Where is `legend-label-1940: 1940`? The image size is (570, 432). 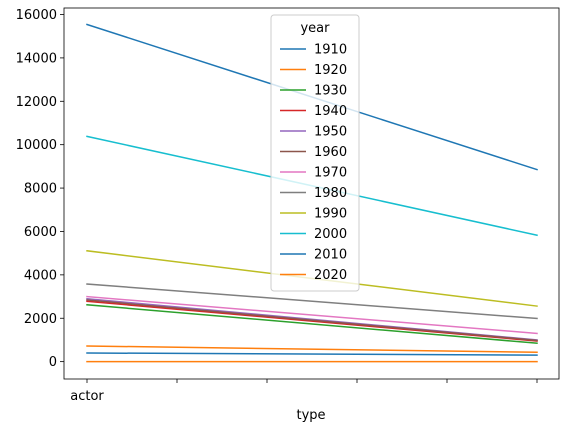 legend-label-1940: 1940 is located at coordinates (330, 111).